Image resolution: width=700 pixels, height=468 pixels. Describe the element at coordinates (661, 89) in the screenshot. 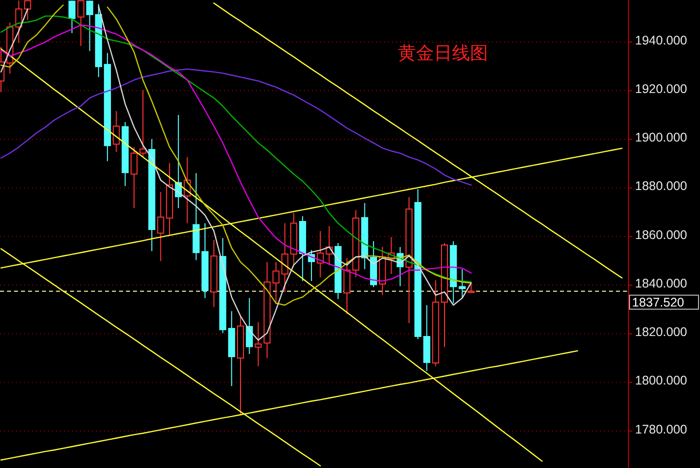

I see `y-tick-label: 1920.000` at that location.